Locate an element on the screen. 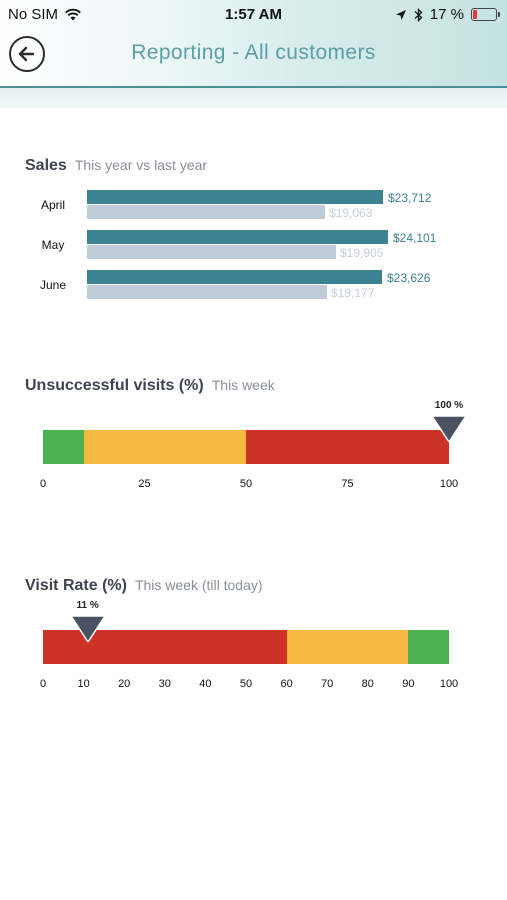 The image size is (507, 900). unsuccessful-heading: Unsuccessful visits (%) This week is located at coordinates (150, 386).